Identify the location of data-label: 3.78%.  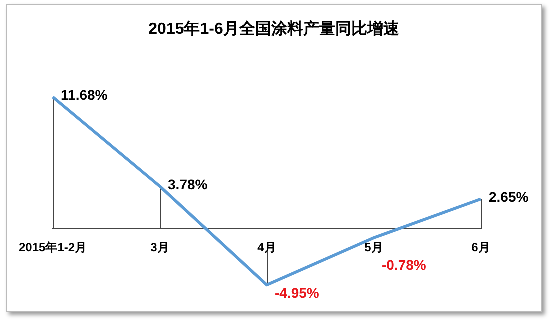
(188, 184).